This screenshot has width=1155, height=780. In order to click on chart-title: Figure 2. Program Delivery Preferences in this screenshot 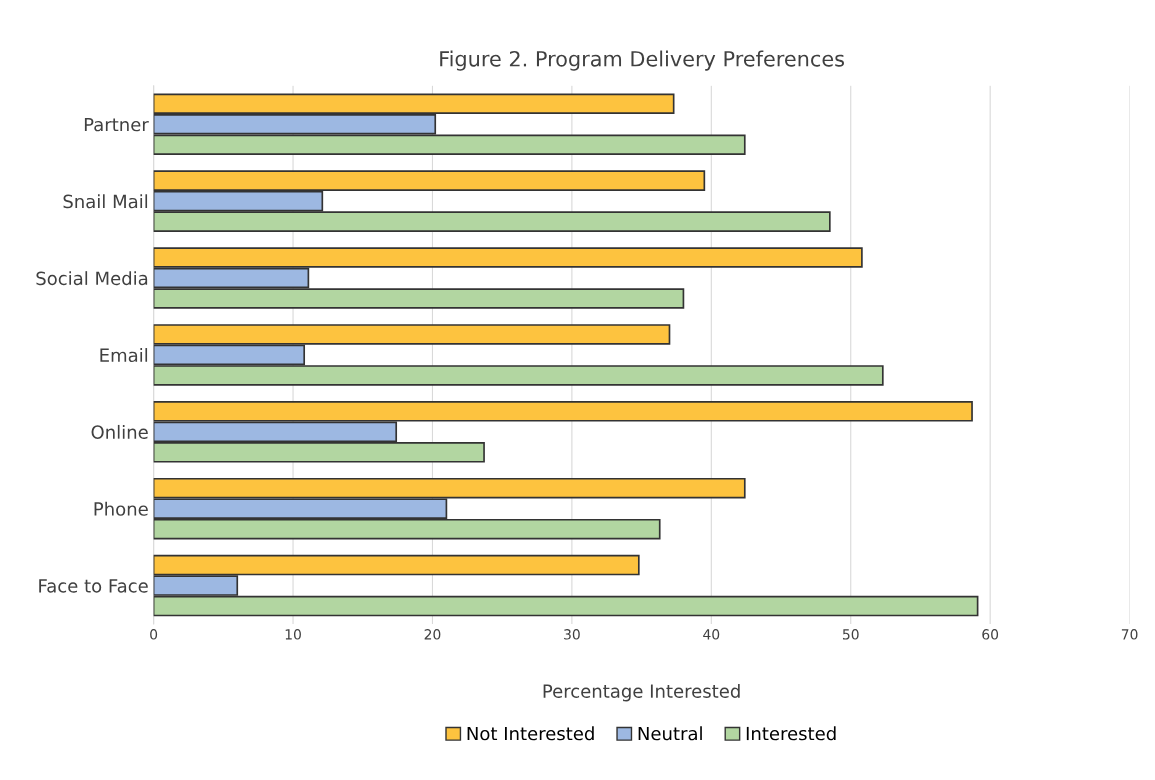, I will do `click(642, 60)`.